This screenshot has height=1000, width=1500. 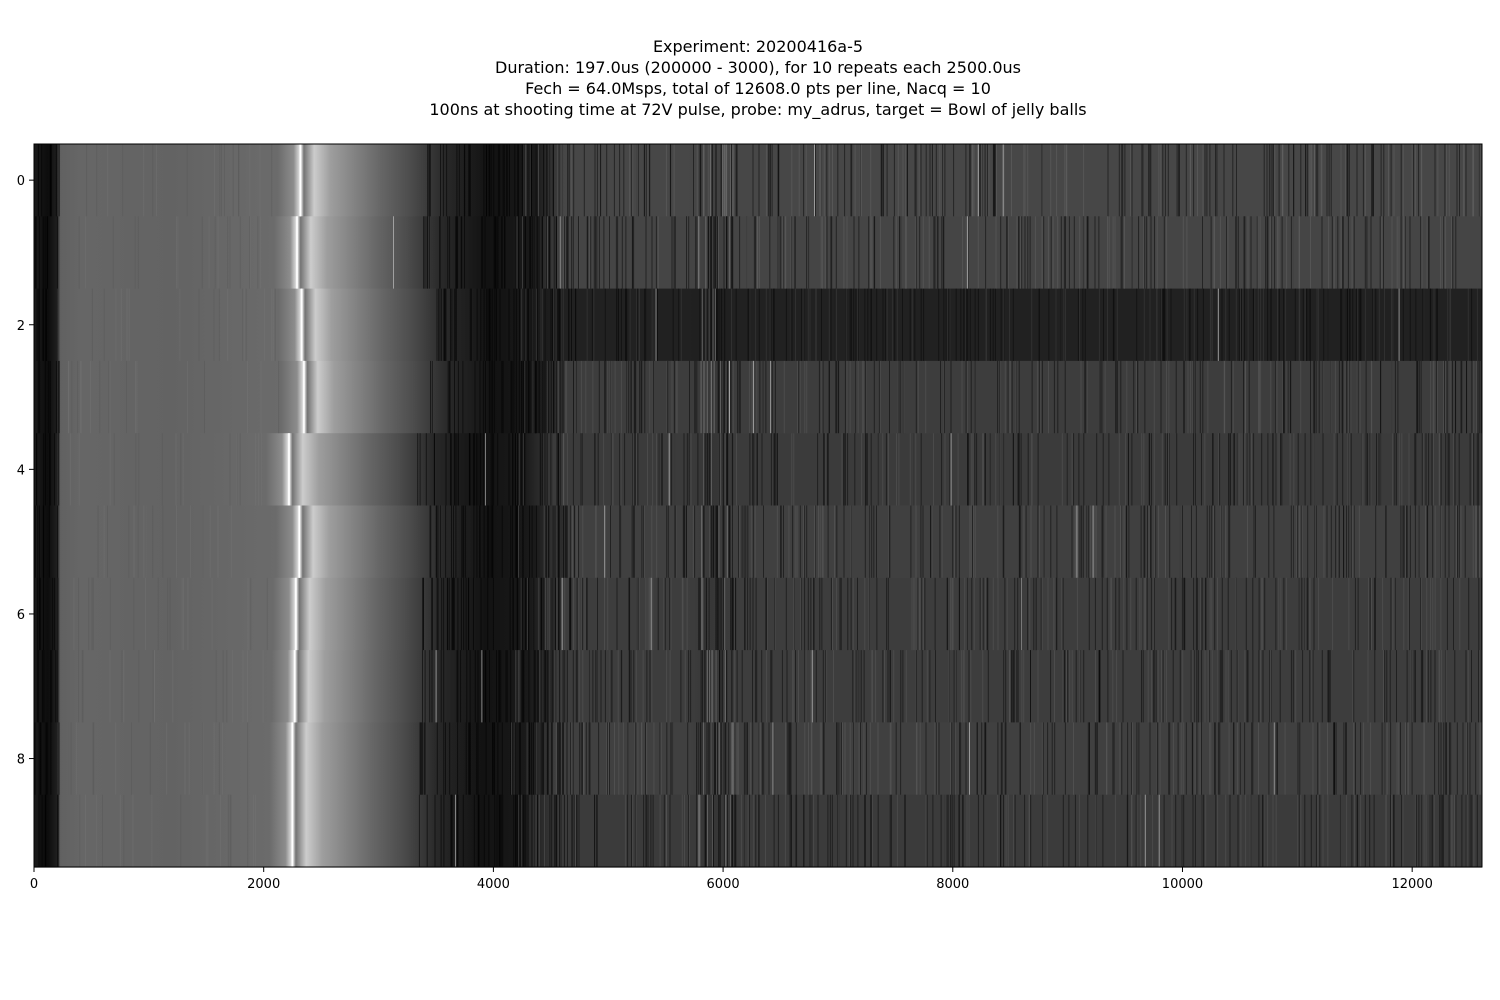 What do you see at coordinates (21, 181) in the screenshot?
I see `y-tick-label: 0` at bounding box center [21, 181].